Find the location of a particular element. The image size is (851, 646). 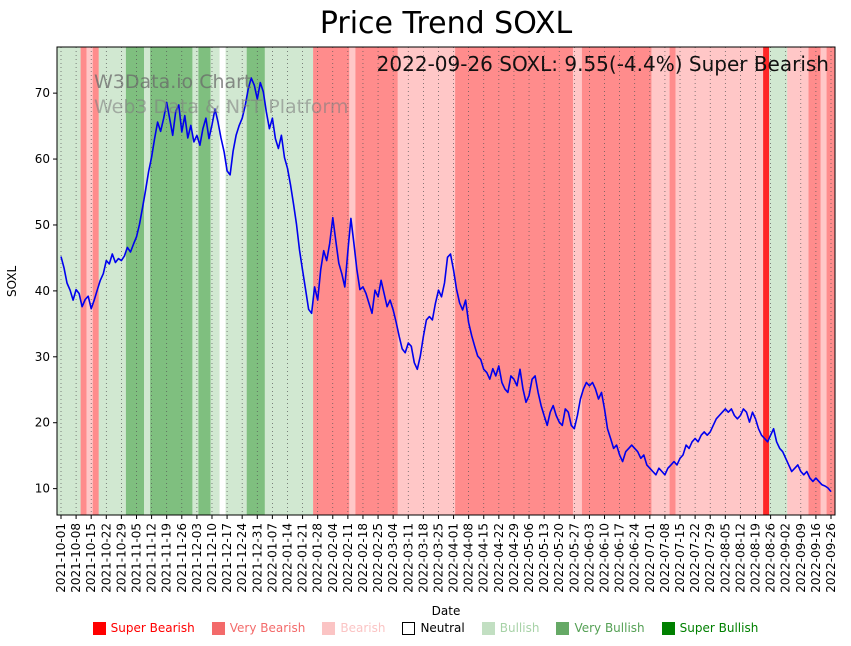

x-tick-label: 2021-11-05 is located at coordinates (136, 558).